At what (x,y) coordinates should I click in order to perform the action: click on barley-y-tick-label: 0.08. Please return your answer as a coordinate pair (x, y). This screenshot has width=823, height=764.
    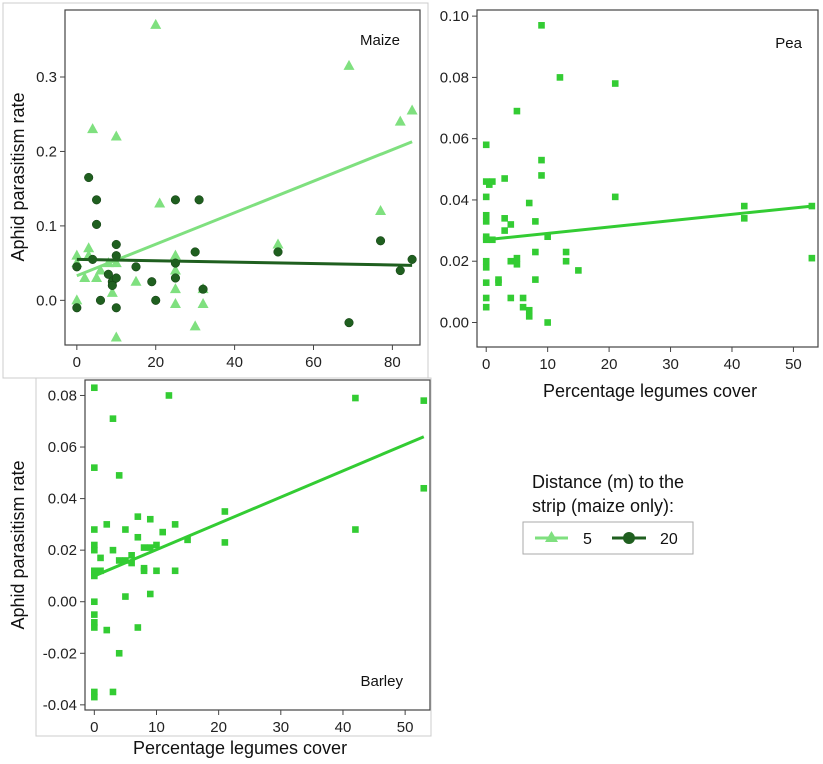
    Looking at the image, I should click on (62, 395).